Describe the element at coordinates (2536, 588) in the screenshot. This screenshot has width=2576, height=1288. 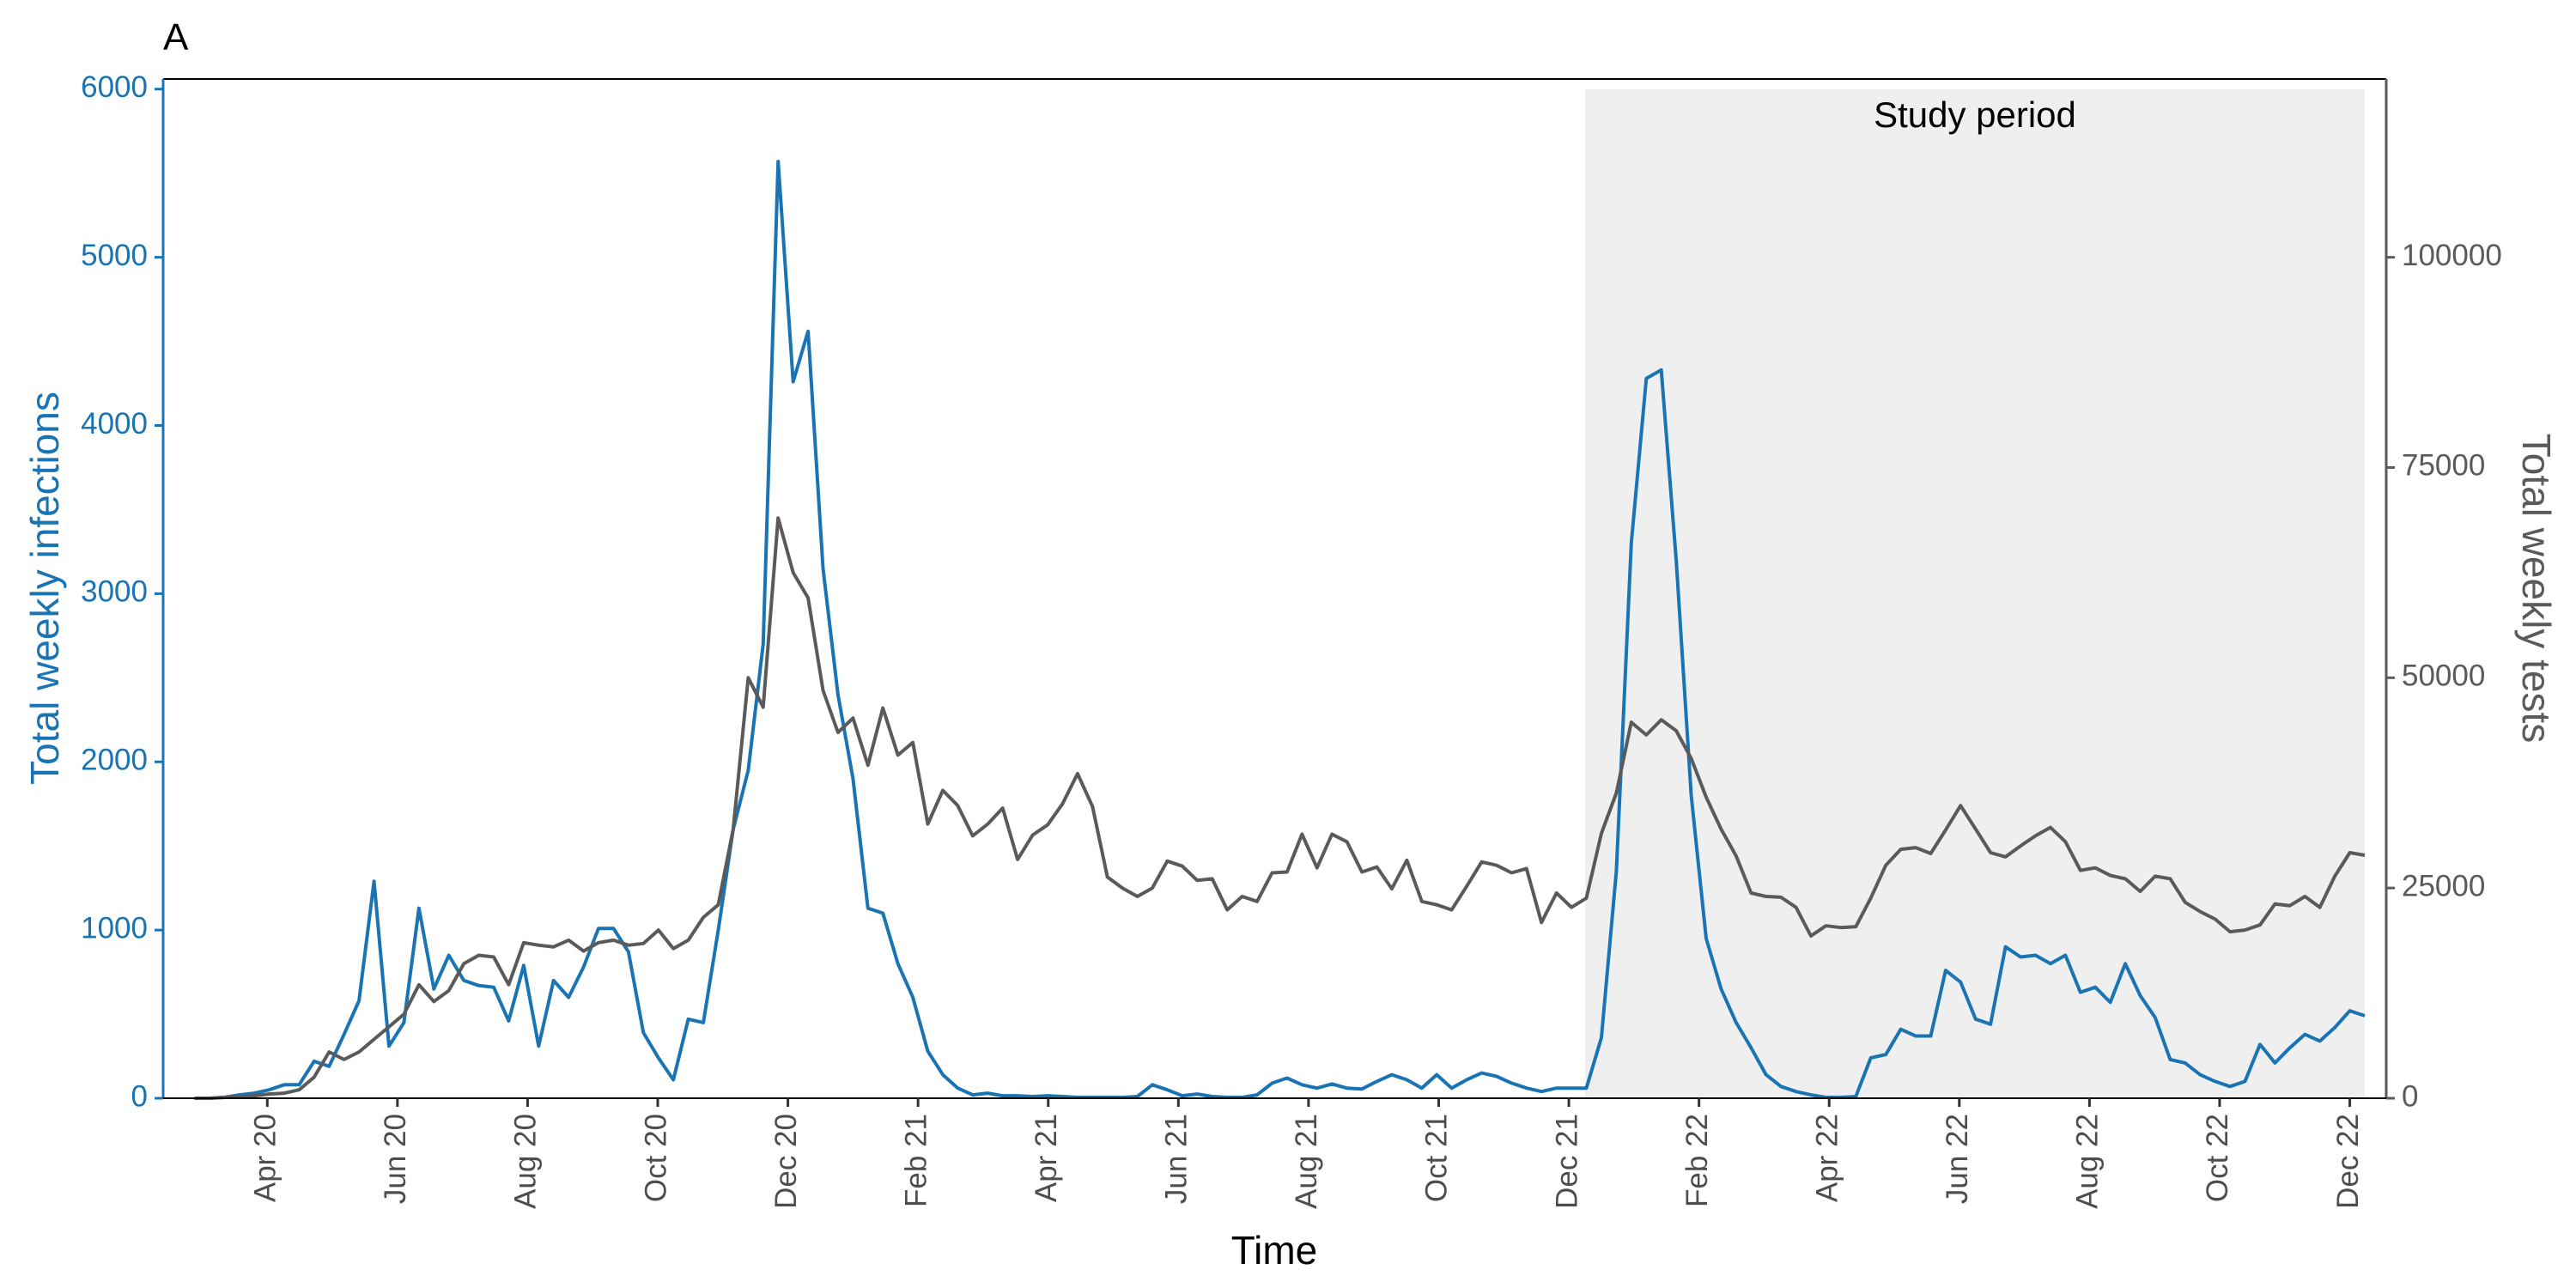
I see `y2-axis-title: Total weekly tests` at that location.